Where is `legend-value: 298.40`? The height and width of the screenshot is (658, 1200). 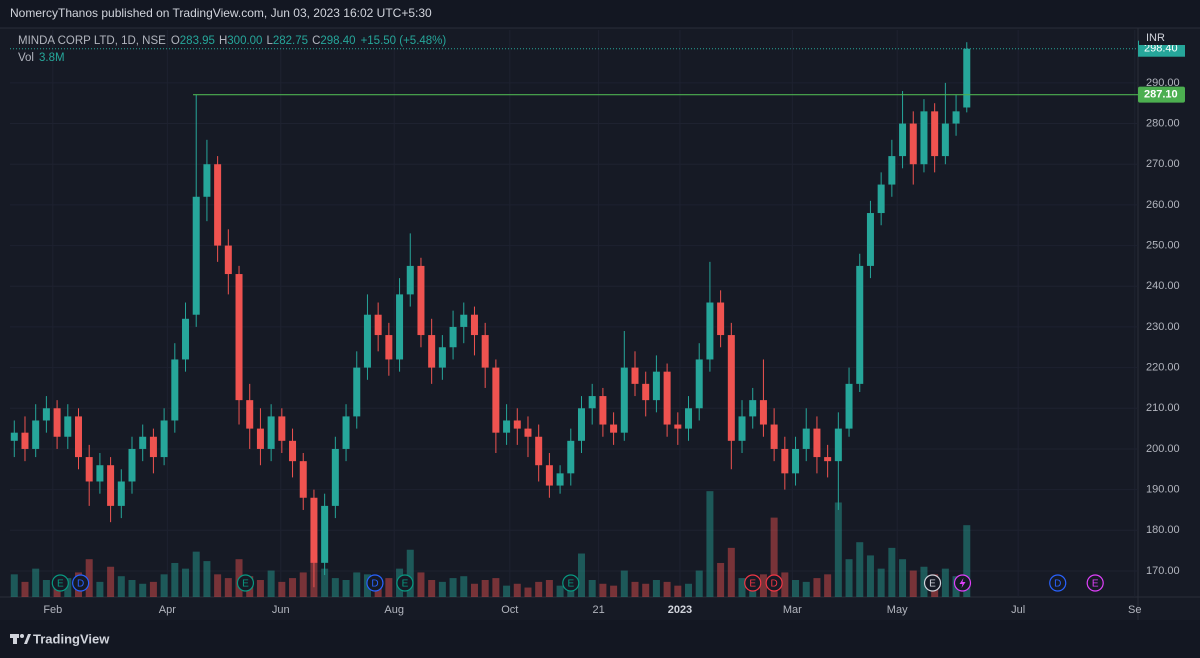 legend-value: 298.40 is located at coordinates (337, 41).